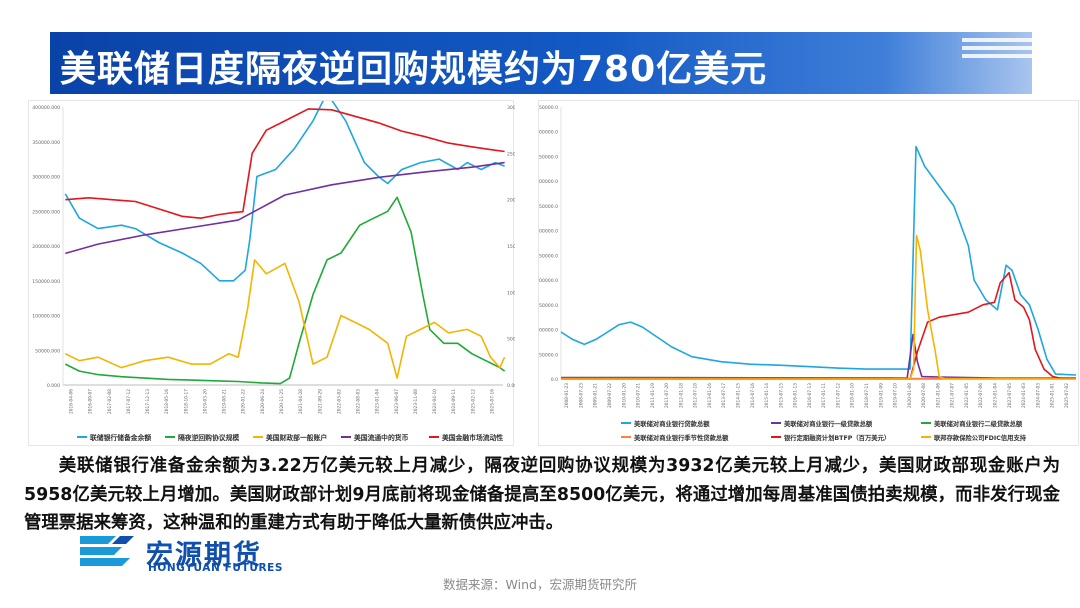 The image size is (1080, 608). I want to click on legend-label: 美联储对商业银行二级贷款总额, so click(978, 423).